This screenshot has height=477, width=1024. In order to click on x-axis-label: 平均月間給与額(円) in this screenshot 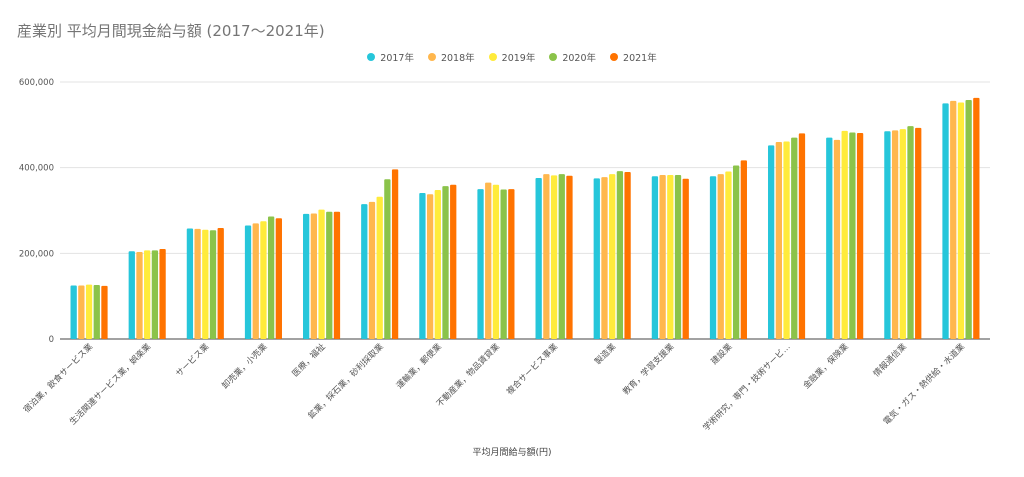, I will do `click(512, 453)`.